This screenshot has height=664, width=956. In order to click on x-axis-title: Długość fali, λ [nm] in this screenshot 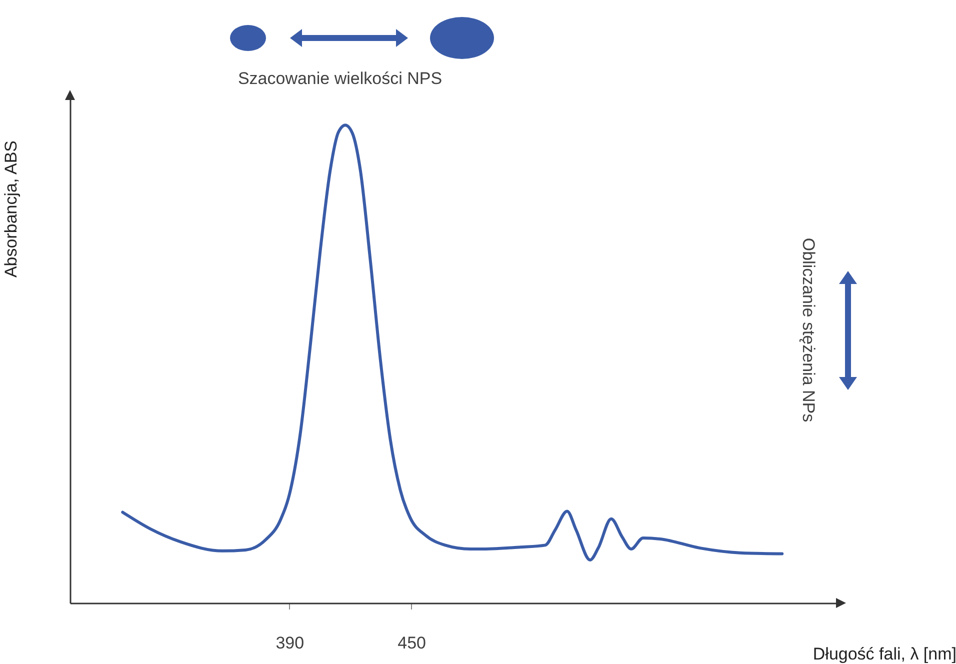, I will do `click(884, 654)`.